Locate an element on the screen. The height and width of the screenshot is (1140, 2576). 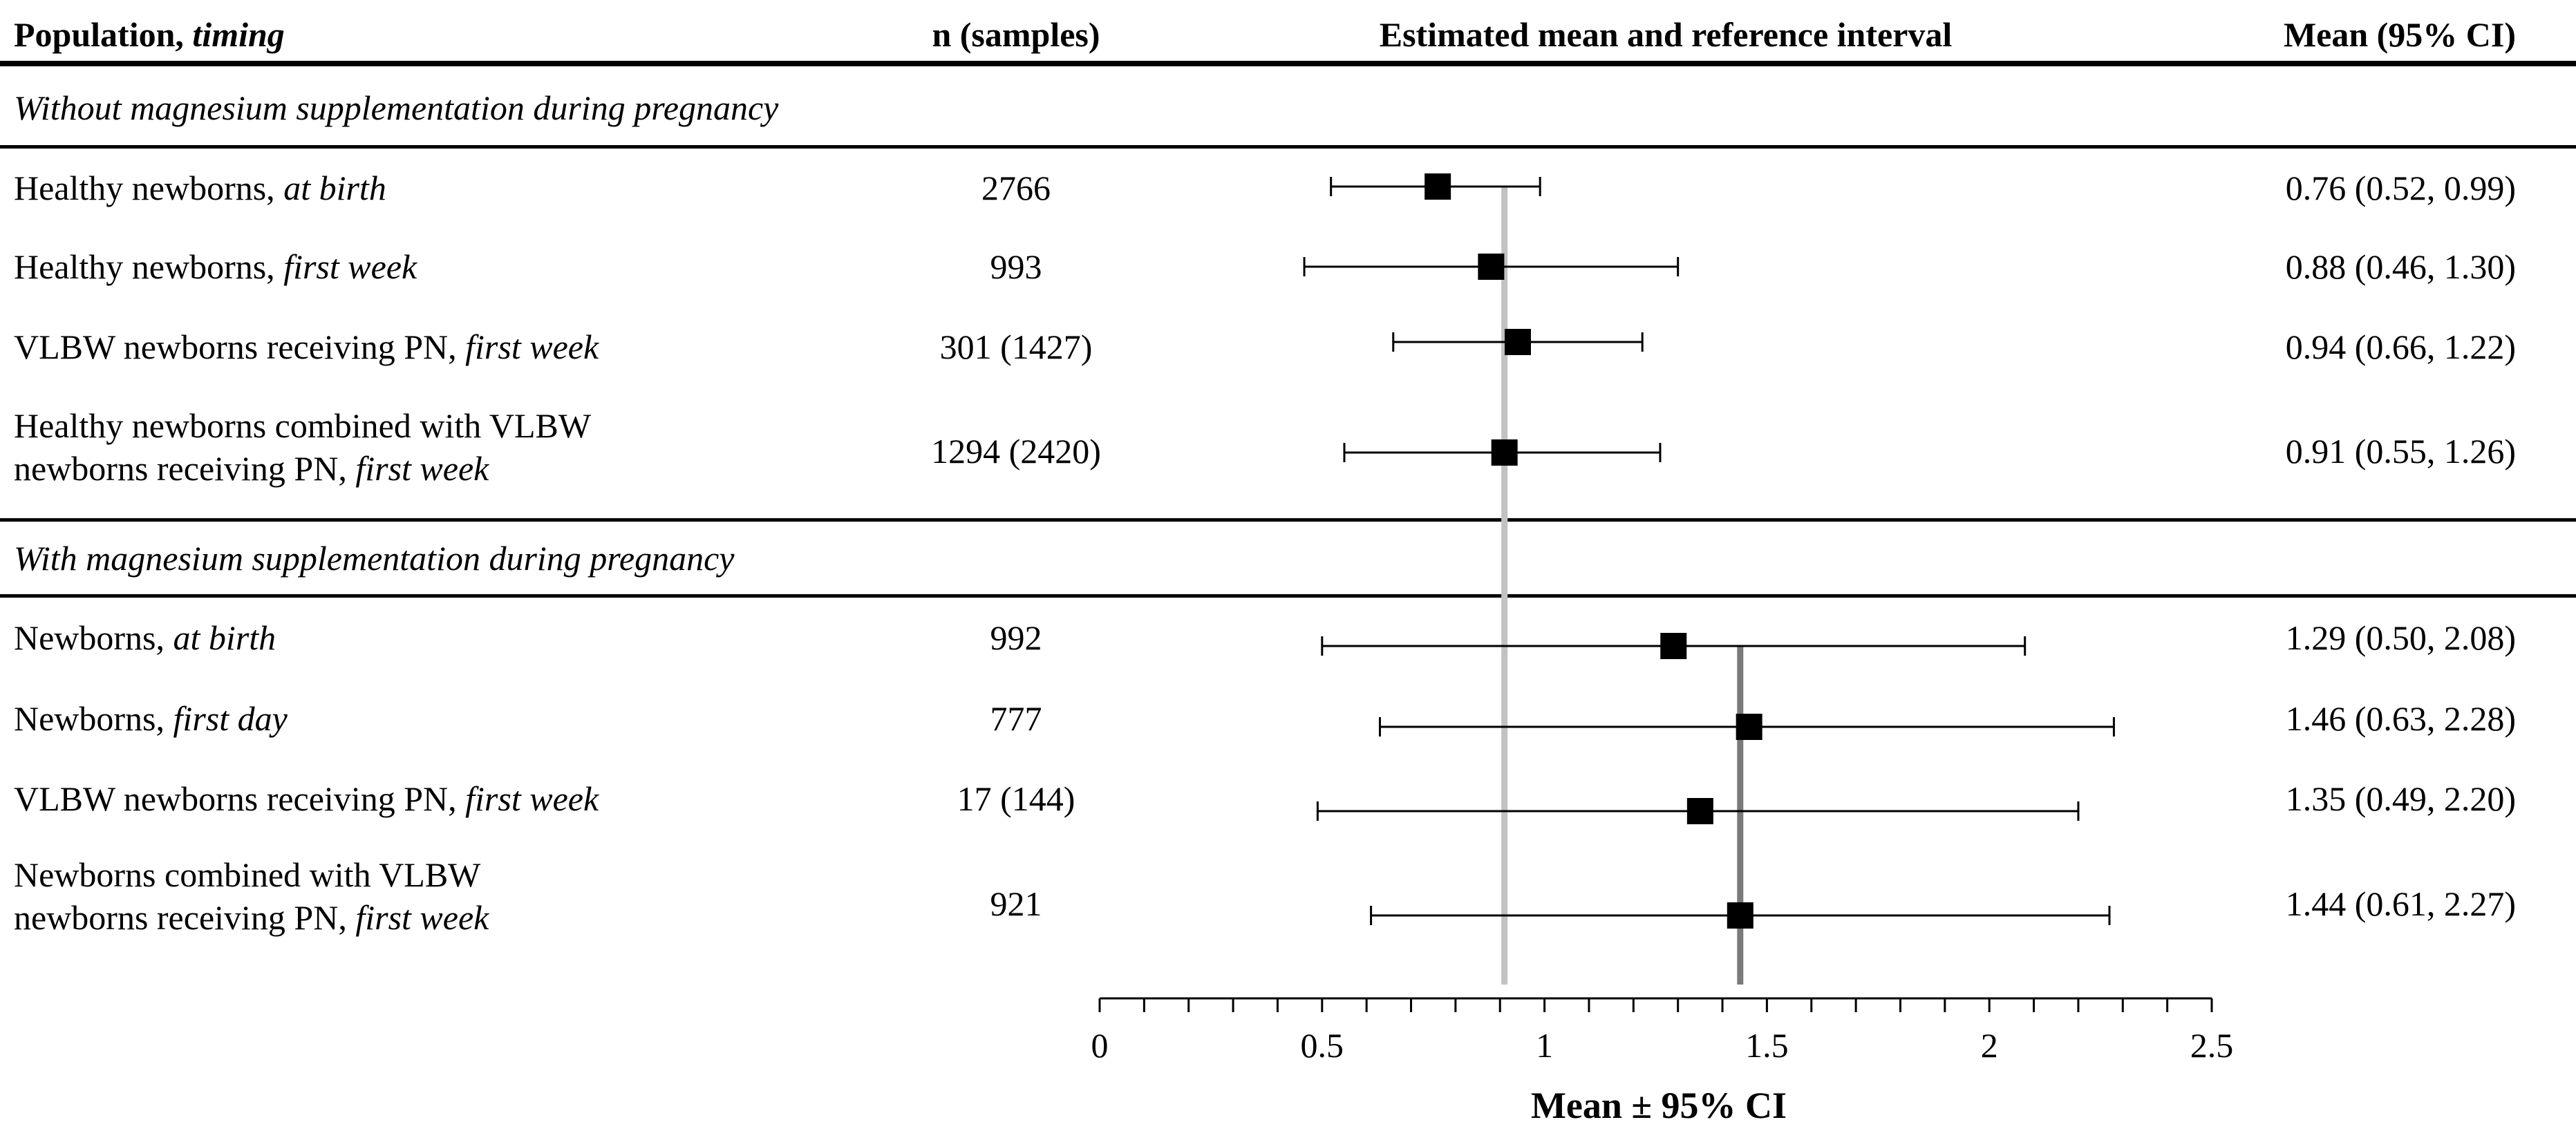
row-n: 301 (1427) is located at coordinates (1016, 347).